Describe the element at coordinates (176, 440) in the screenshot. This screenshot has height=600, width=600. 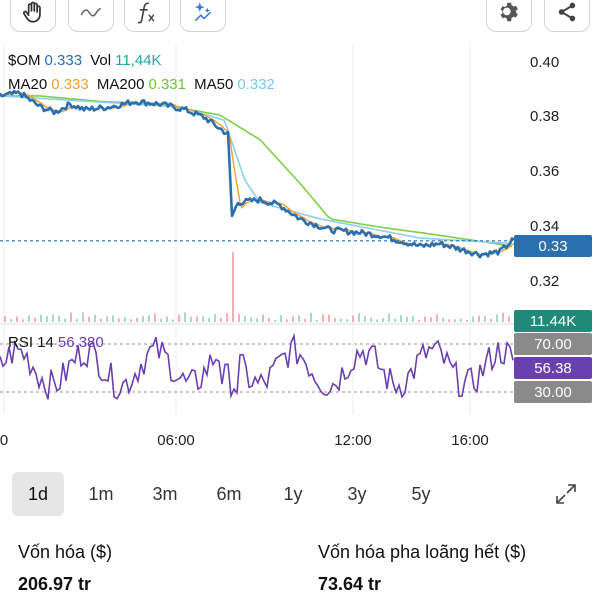
I see `x-tick: 06:00` at that location.